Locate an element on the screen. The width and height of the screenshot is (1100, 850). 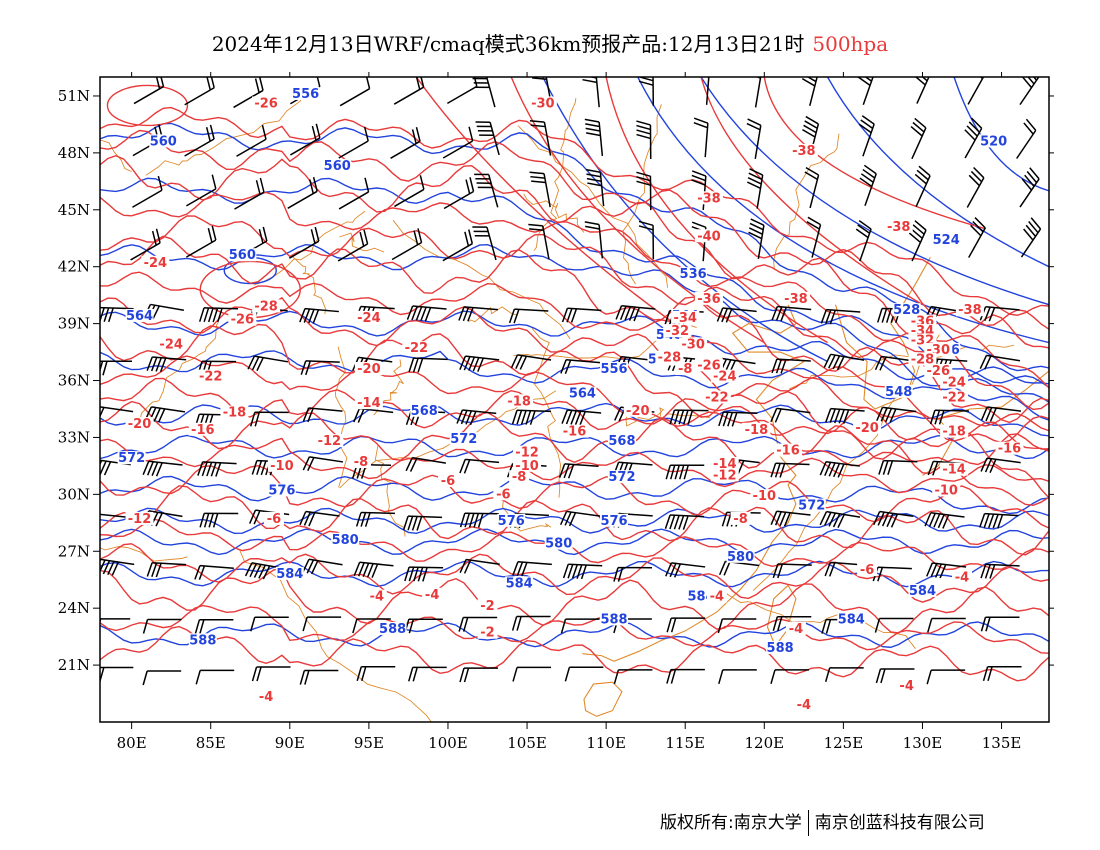
contour-label: -30 is located at coordinates (543, 103).